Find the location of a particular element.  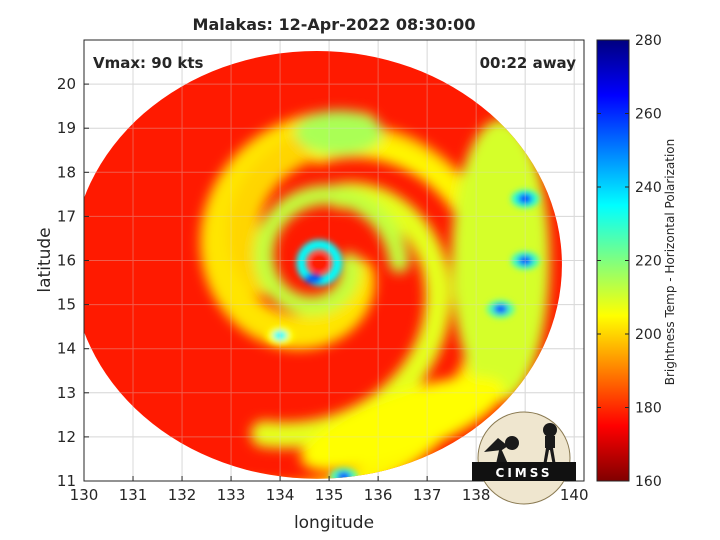

time-away-annotation: 00:22 away is located at coordinates (528, 63).